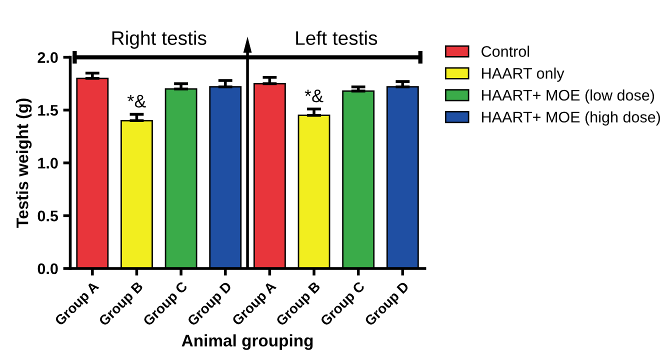 This screenshot has width=669, height=358. I want to click on x-axis-title: Animal grouping, so click(247, 342).